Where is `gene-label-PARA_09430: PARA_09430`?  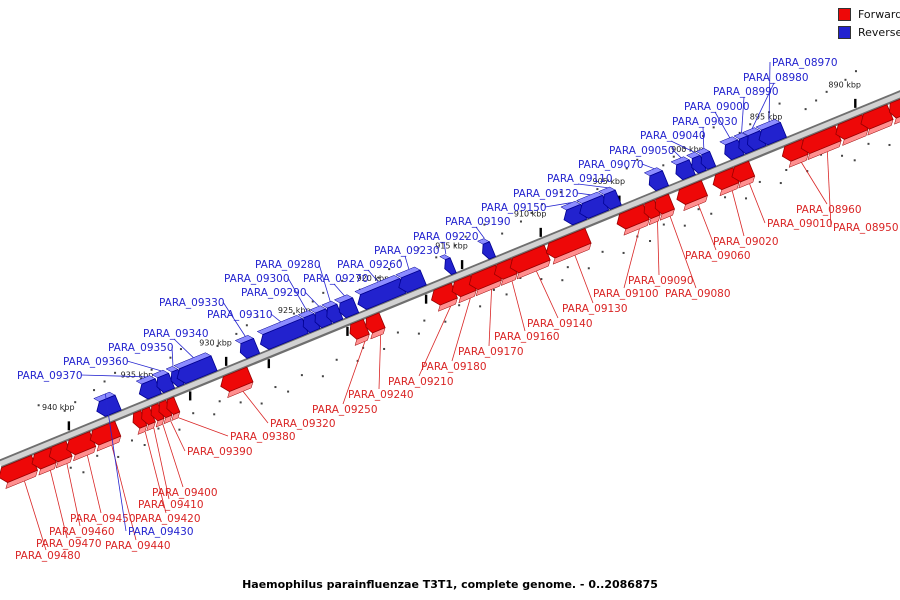
gene-label-PARA_09430: PARA_09430 is located at coordinates (161, 532).